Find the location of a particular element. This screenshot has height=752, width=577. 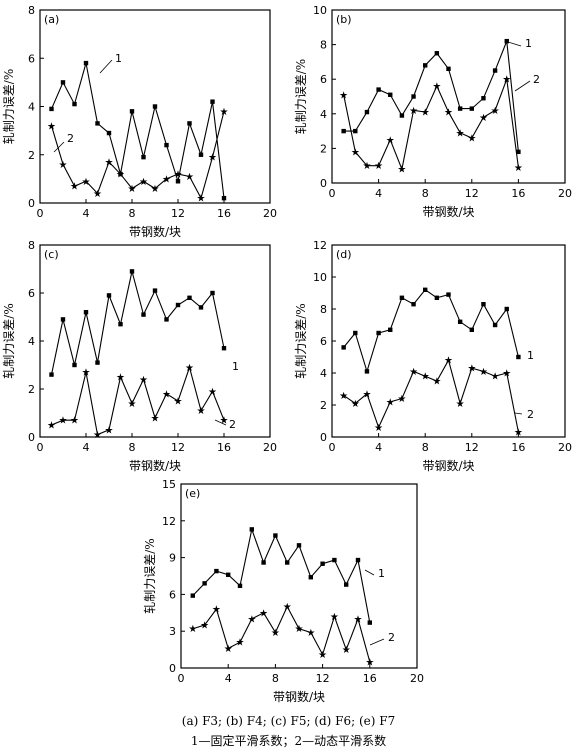

panel4-y-tick-label: 0 is located at coordinates (323, 437).